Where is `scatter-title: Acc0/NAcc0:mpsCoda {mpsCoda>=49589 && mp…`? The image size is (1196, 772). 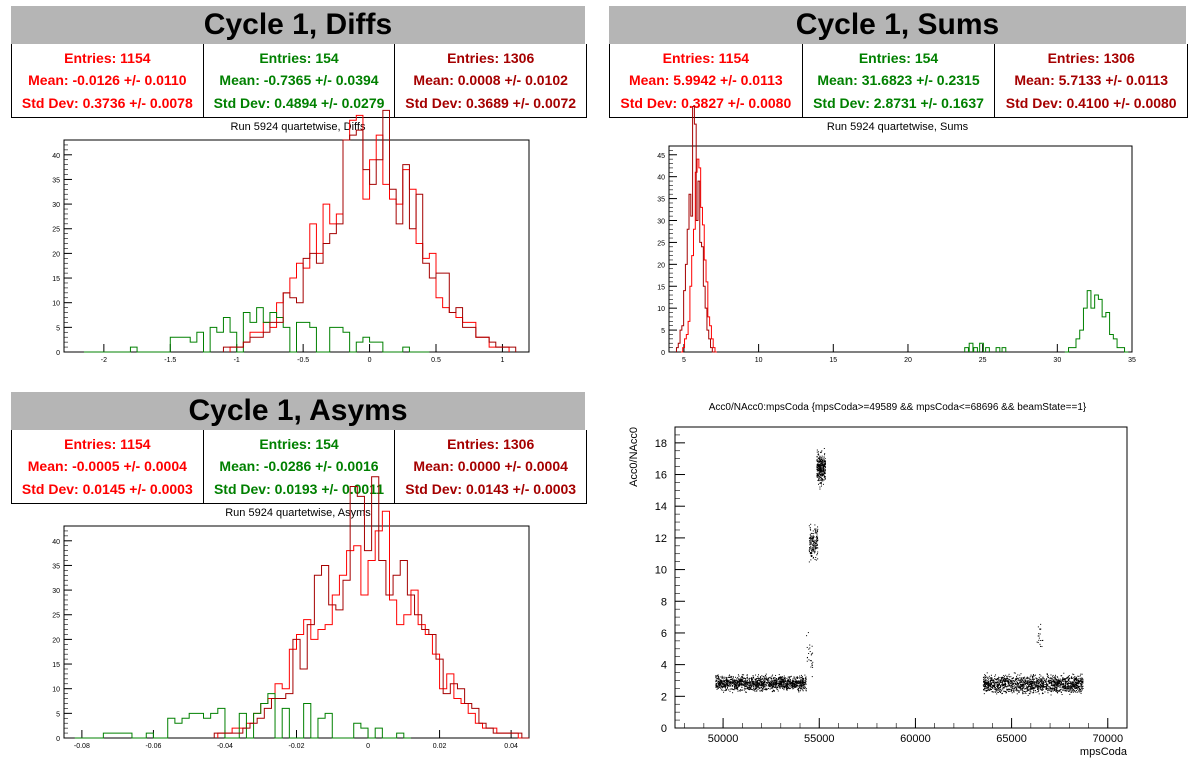
scatter-title: Acc0/NAcc0:mpsCoda {mpsCoda>=49589 && mp… is located at coordinates (897, 407).